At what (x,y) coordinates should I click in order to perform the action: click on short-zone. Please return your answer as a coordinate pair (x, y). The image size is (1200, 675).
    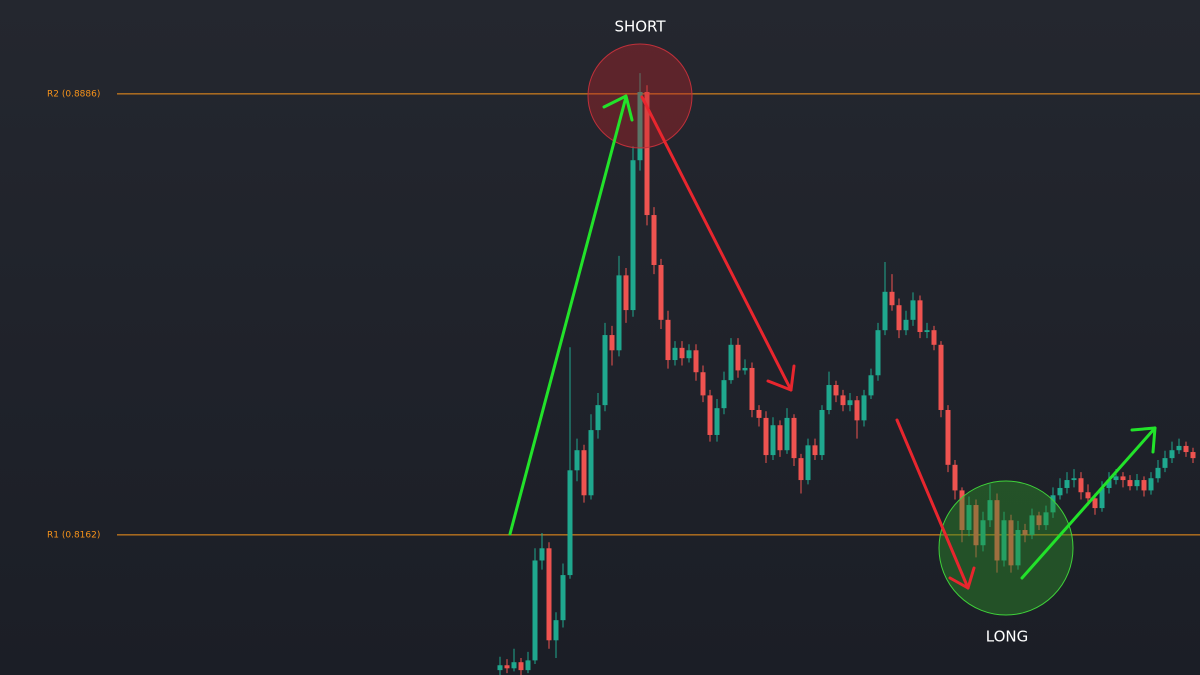
    Looking at the image, I should click on (640, 96).